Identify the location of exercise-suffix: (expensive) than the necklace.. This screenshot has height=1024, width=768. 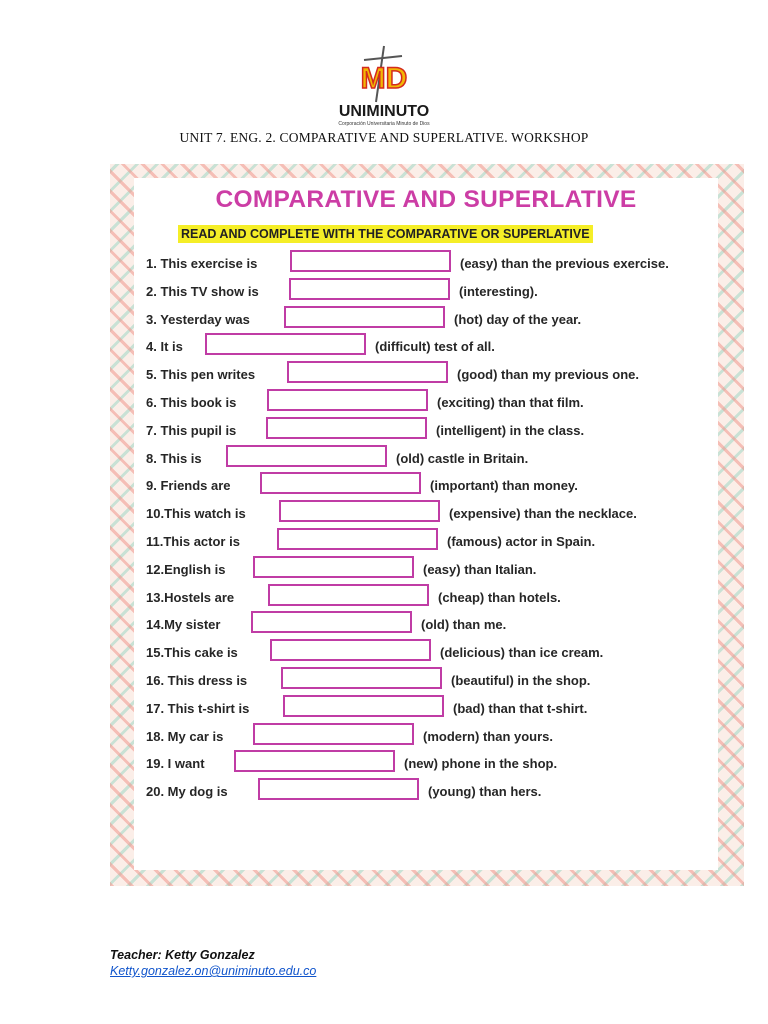
(543, 514).